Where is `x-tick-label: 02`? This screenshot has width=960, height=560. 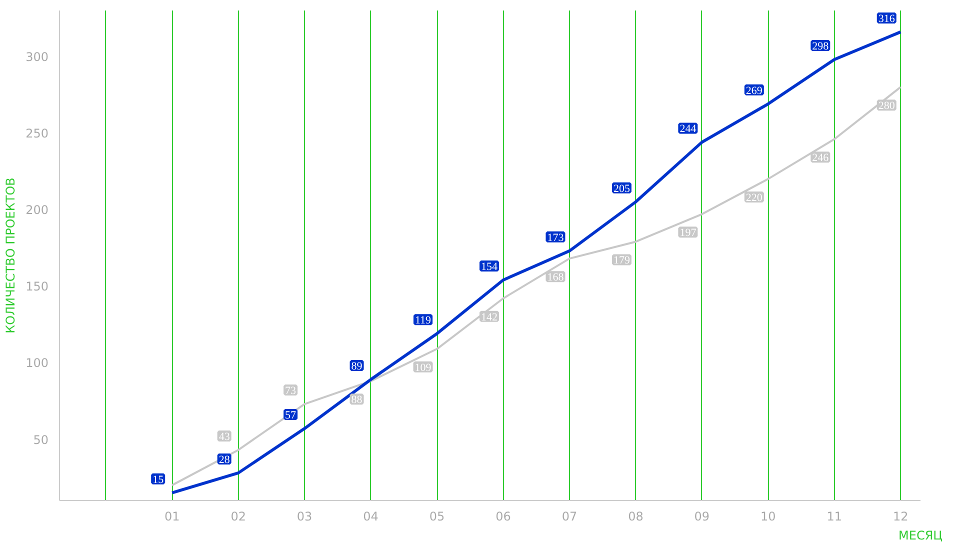 x-tick-label: 02 is located at coordinates (238, 517).